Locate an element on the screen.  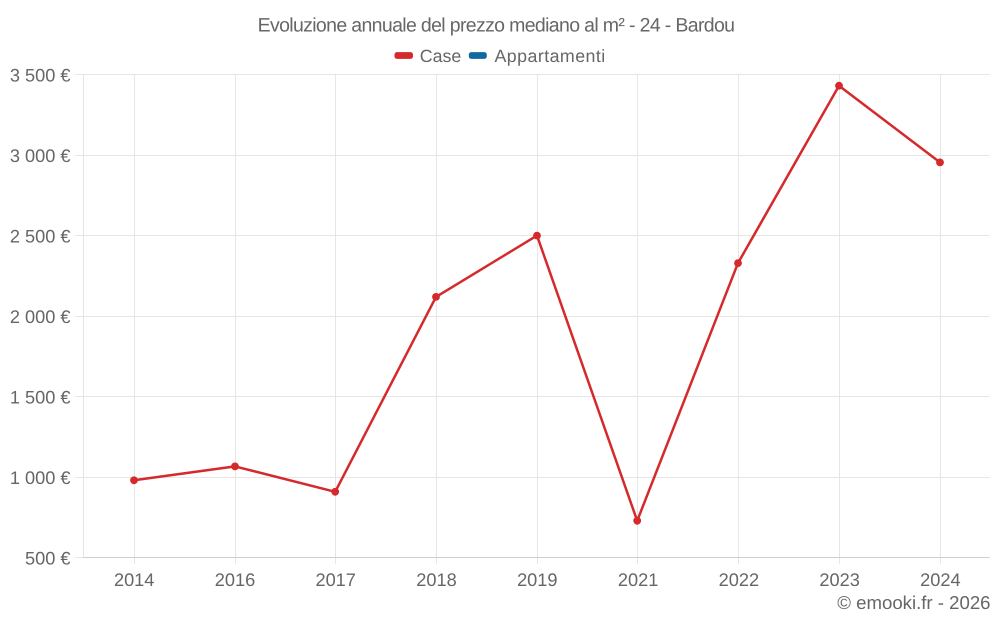
svg-text: 2023 is located at coordinates (839, 580).